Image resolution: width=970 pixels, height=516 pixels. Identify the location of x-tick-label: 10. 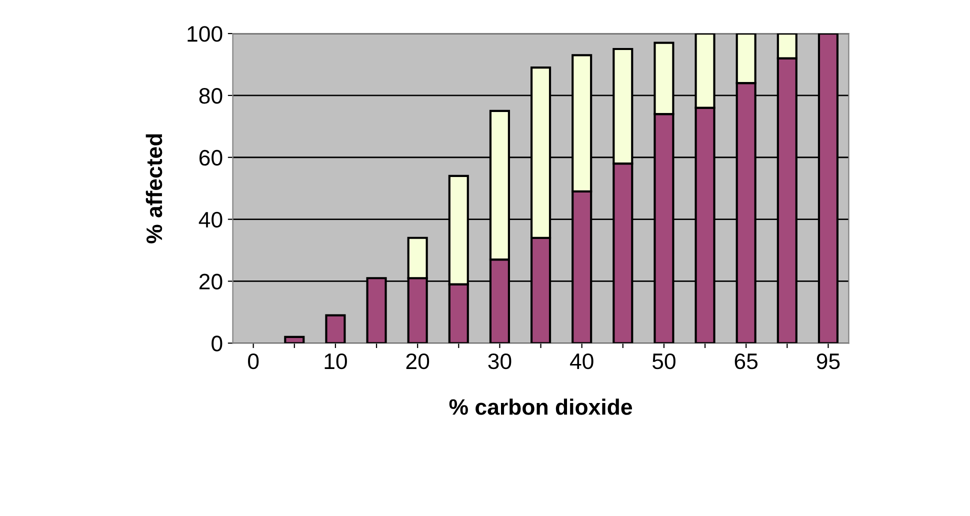
(335, 361).